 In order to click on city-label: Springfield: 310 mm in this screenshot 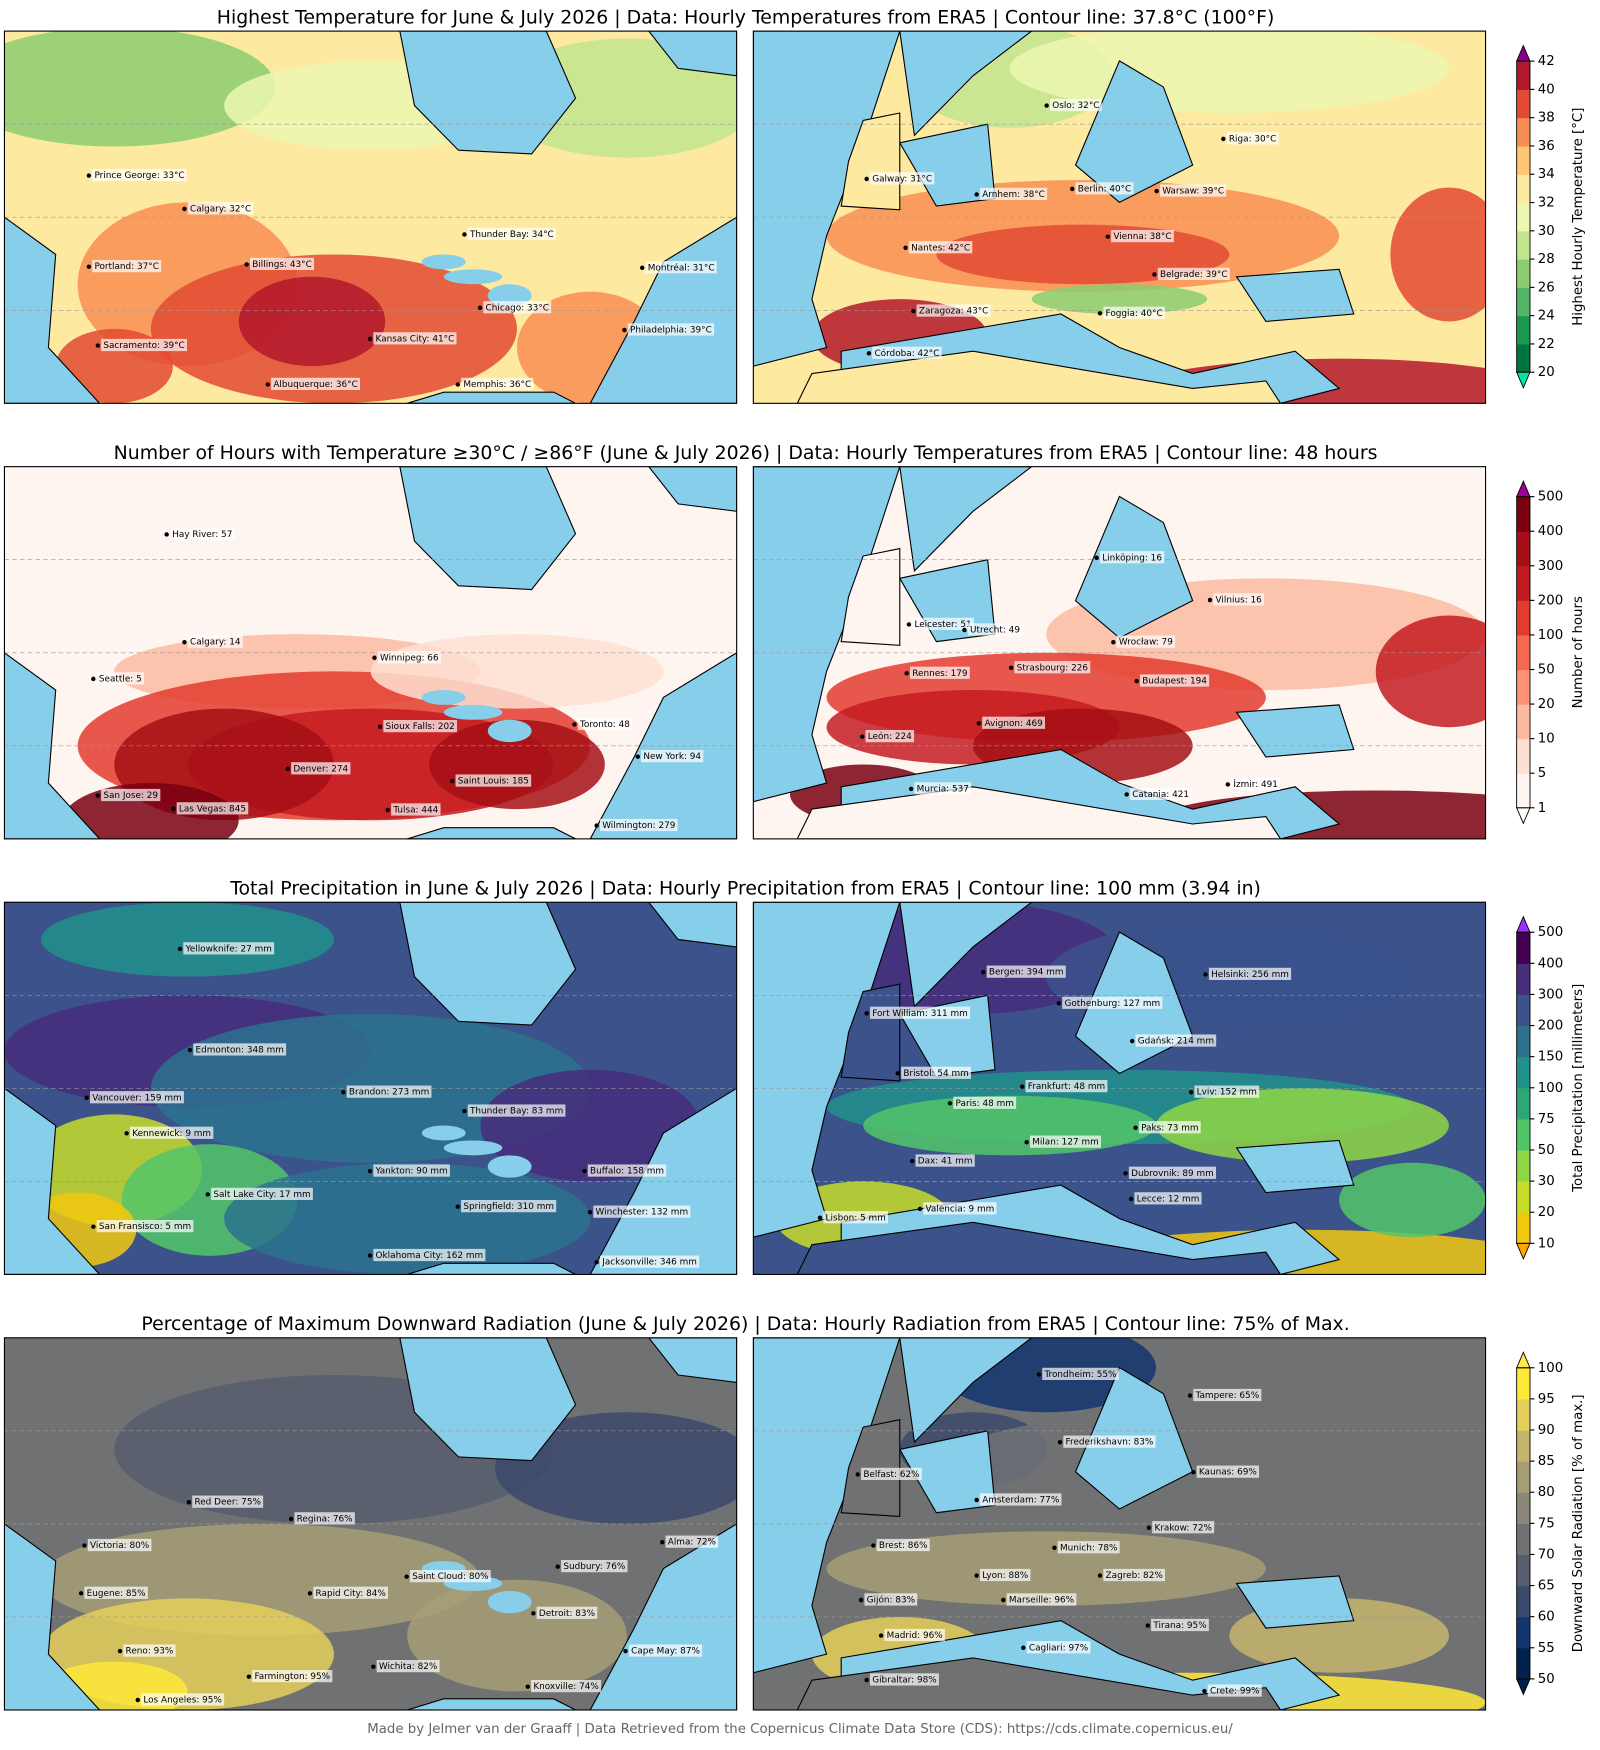, I will do `click(508, 1207)`.